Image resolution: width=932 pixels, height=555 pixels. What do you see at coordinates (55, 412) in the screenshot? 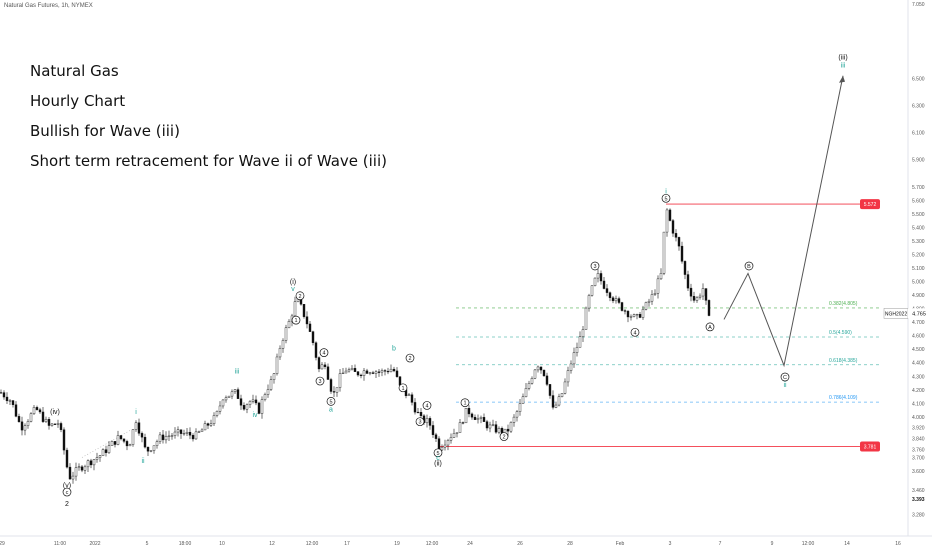
I see `wave-label: (iv)` at bounding box center [55, 412].